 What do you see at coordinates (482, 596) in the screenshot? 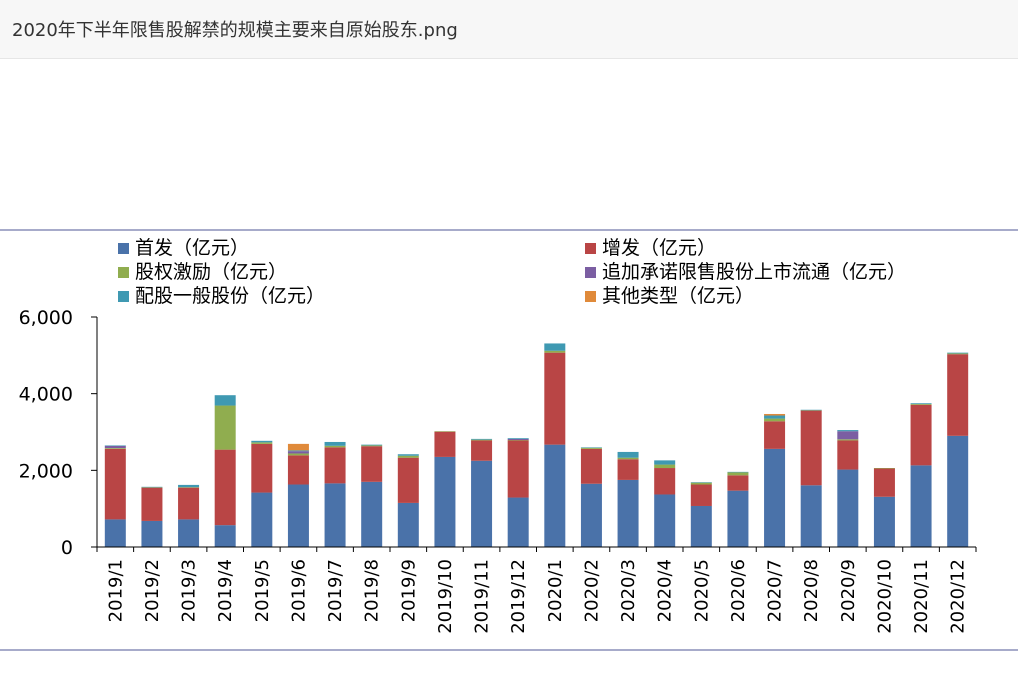
I see `x-tick-label-2019-11: 2019/11` at bounding box center [482, 596].